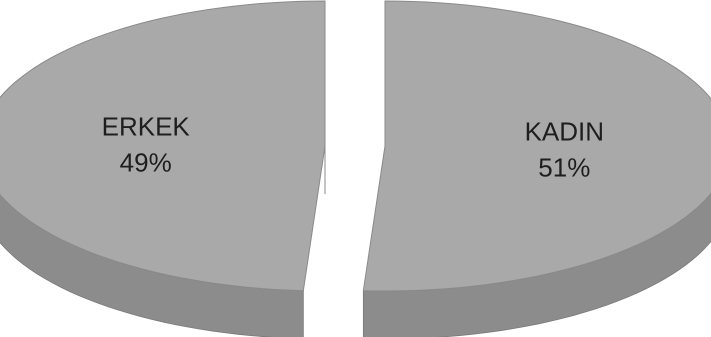  I want to click on slice-value-label-kadin: 51%, so click(564, 167).